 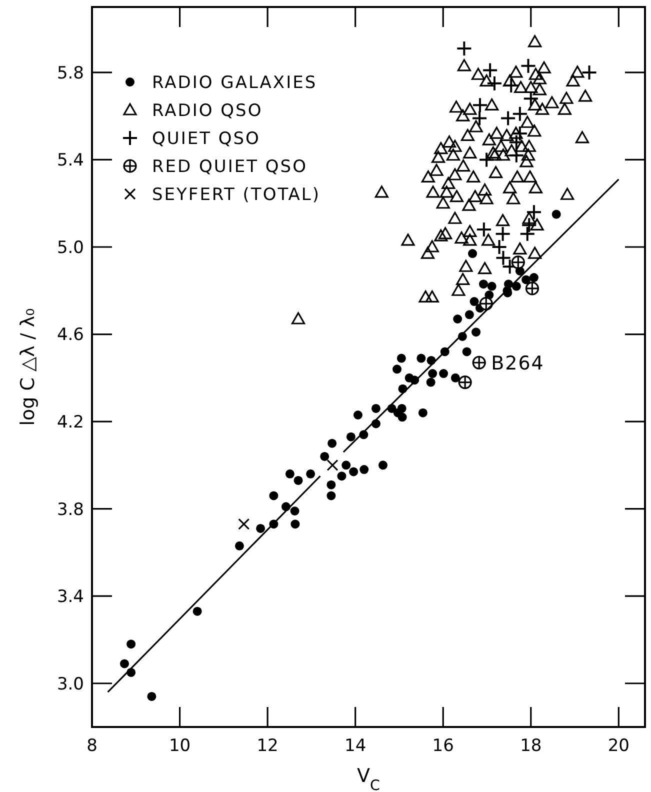 I want to click on x-tick-label: 14, so click(x=355, y=746).